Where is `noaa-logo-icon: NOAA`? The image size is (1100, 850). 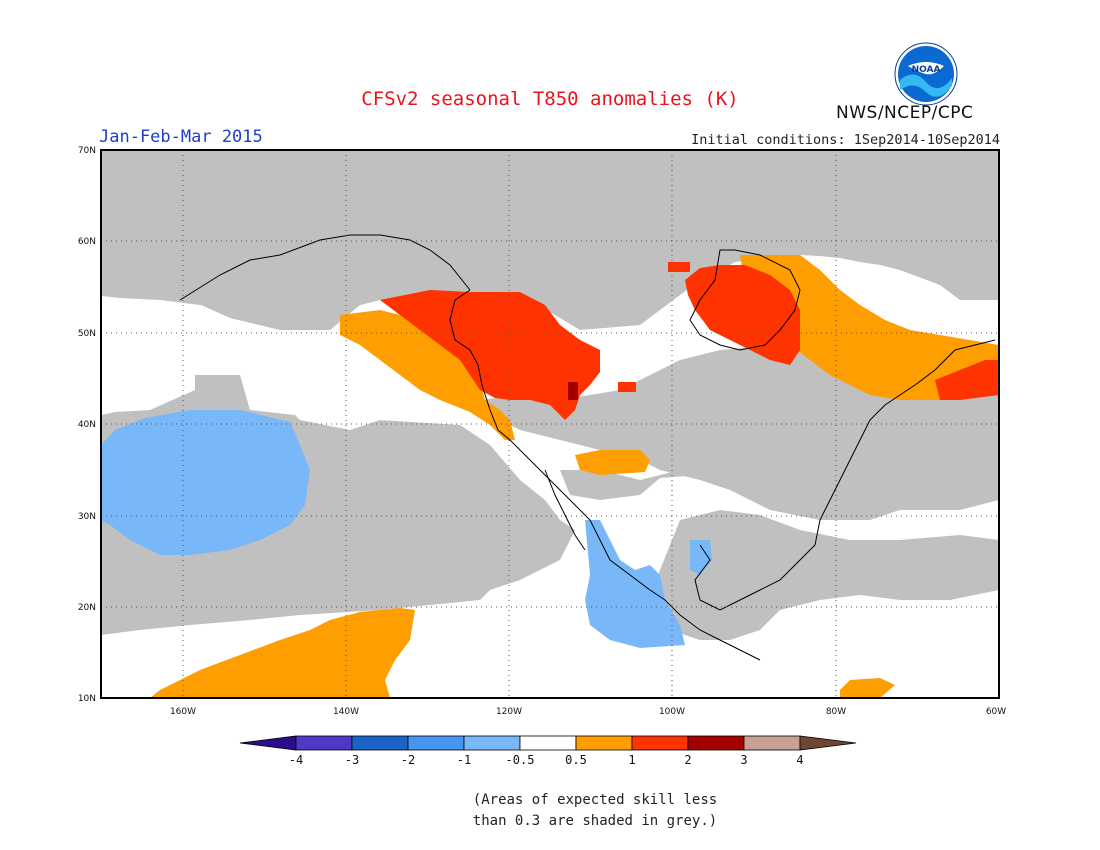 noaa-logo-icon: NOAA is located at coordinates (926, 74).